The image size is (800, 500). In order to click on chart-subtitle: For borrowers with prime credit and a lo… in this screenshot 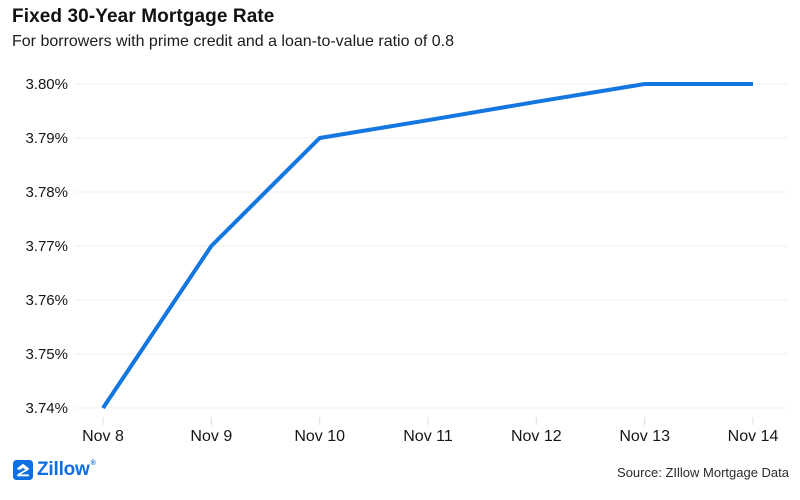, I will do `click(233, 41)`.